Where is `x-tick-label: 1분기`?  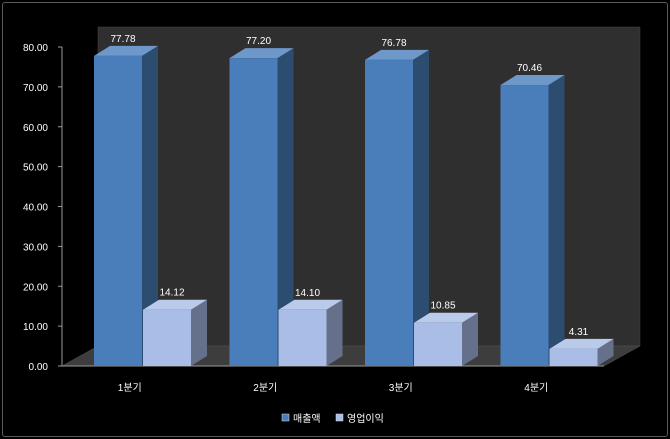 x-tick-label: 1분기 is located at coordinates (130, 388).